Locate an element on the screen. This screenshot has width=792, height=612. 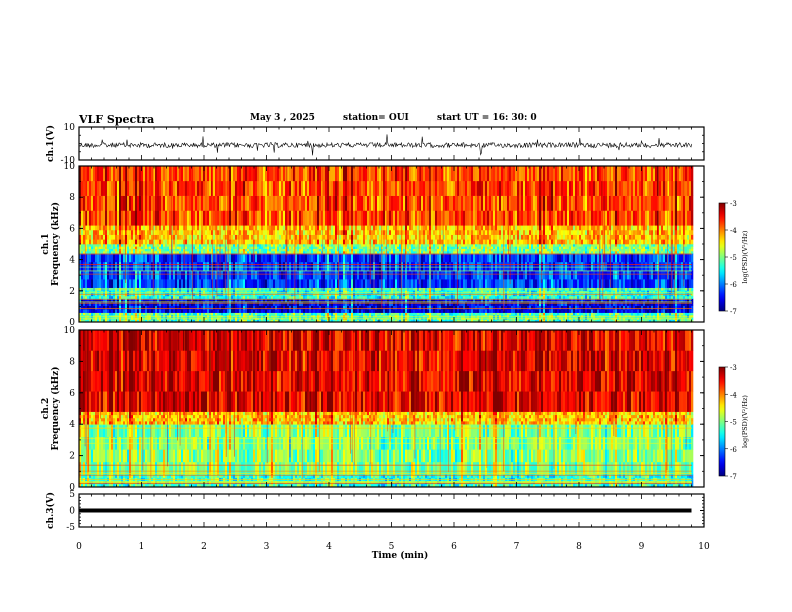
y-axis-label-line: ch.1(V) is located at coordinates (50, 143).